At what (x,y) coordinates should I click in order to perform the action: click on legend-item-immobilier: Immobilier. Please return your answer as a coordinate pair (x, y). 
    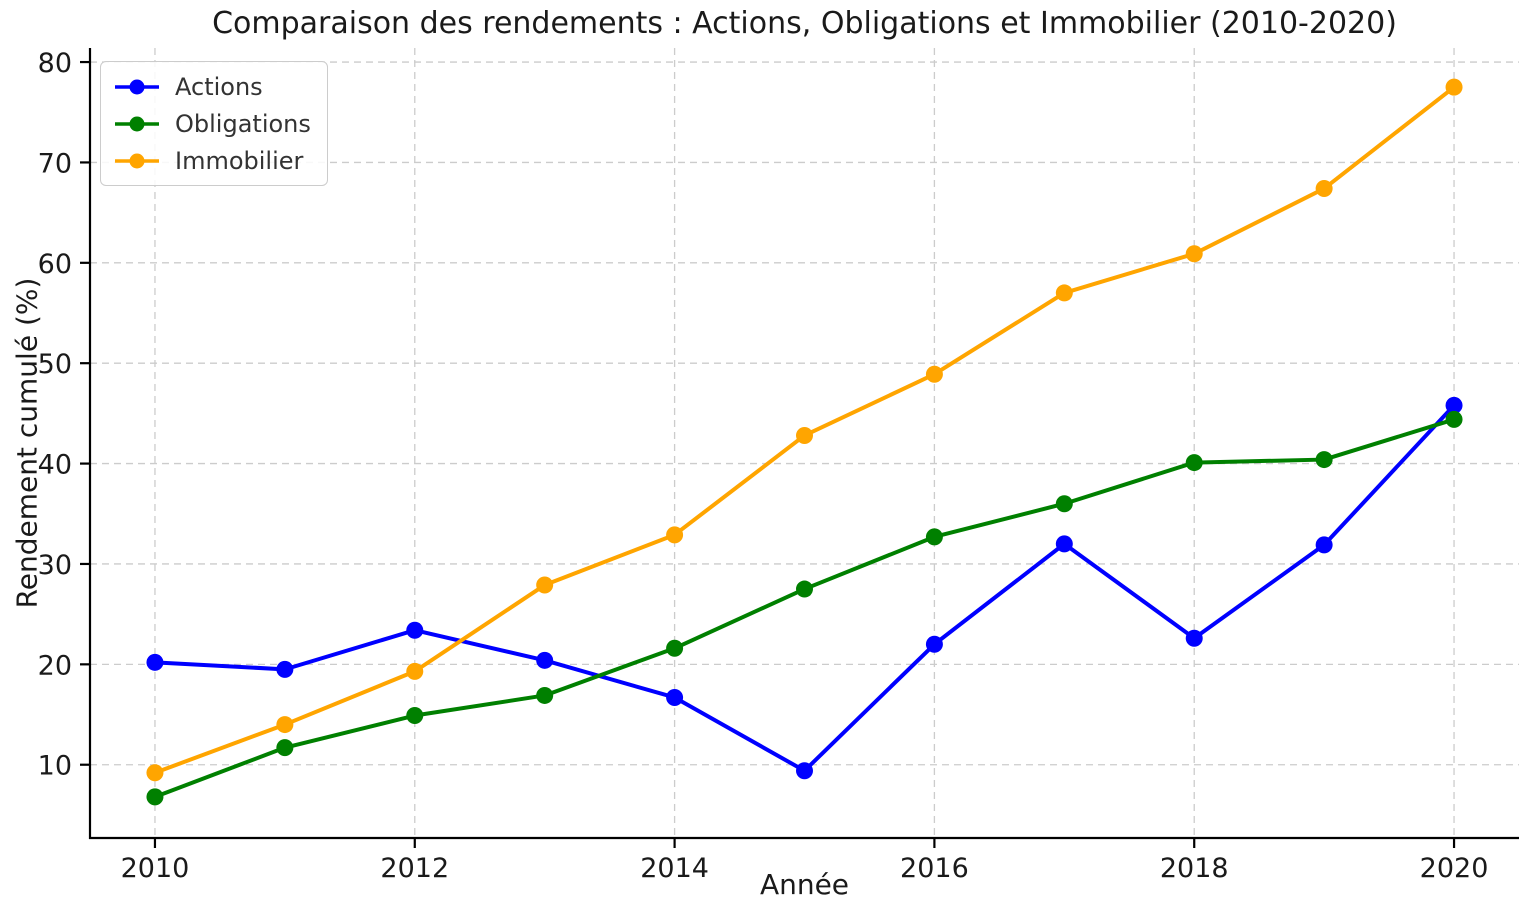
    Looking at the image, I should click on (212, 160).